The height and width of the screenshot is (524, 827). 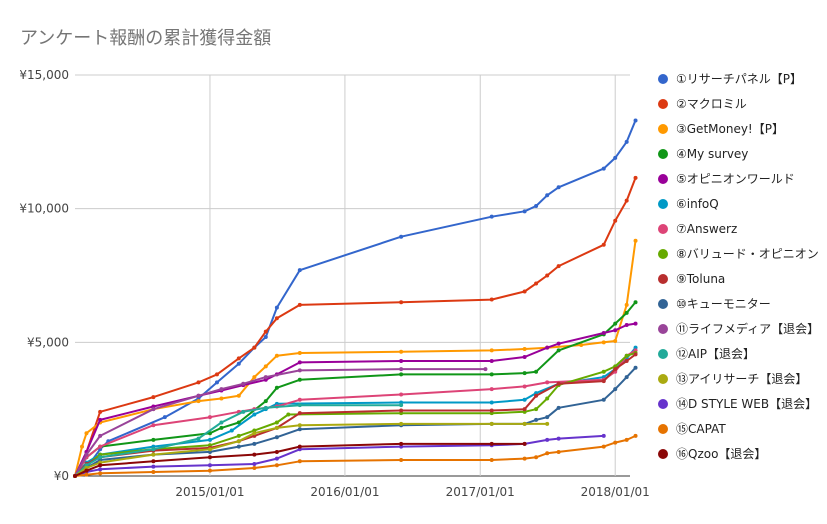 I want to click on legend-item: ⑨Toluna, so click(x=740, y=278).